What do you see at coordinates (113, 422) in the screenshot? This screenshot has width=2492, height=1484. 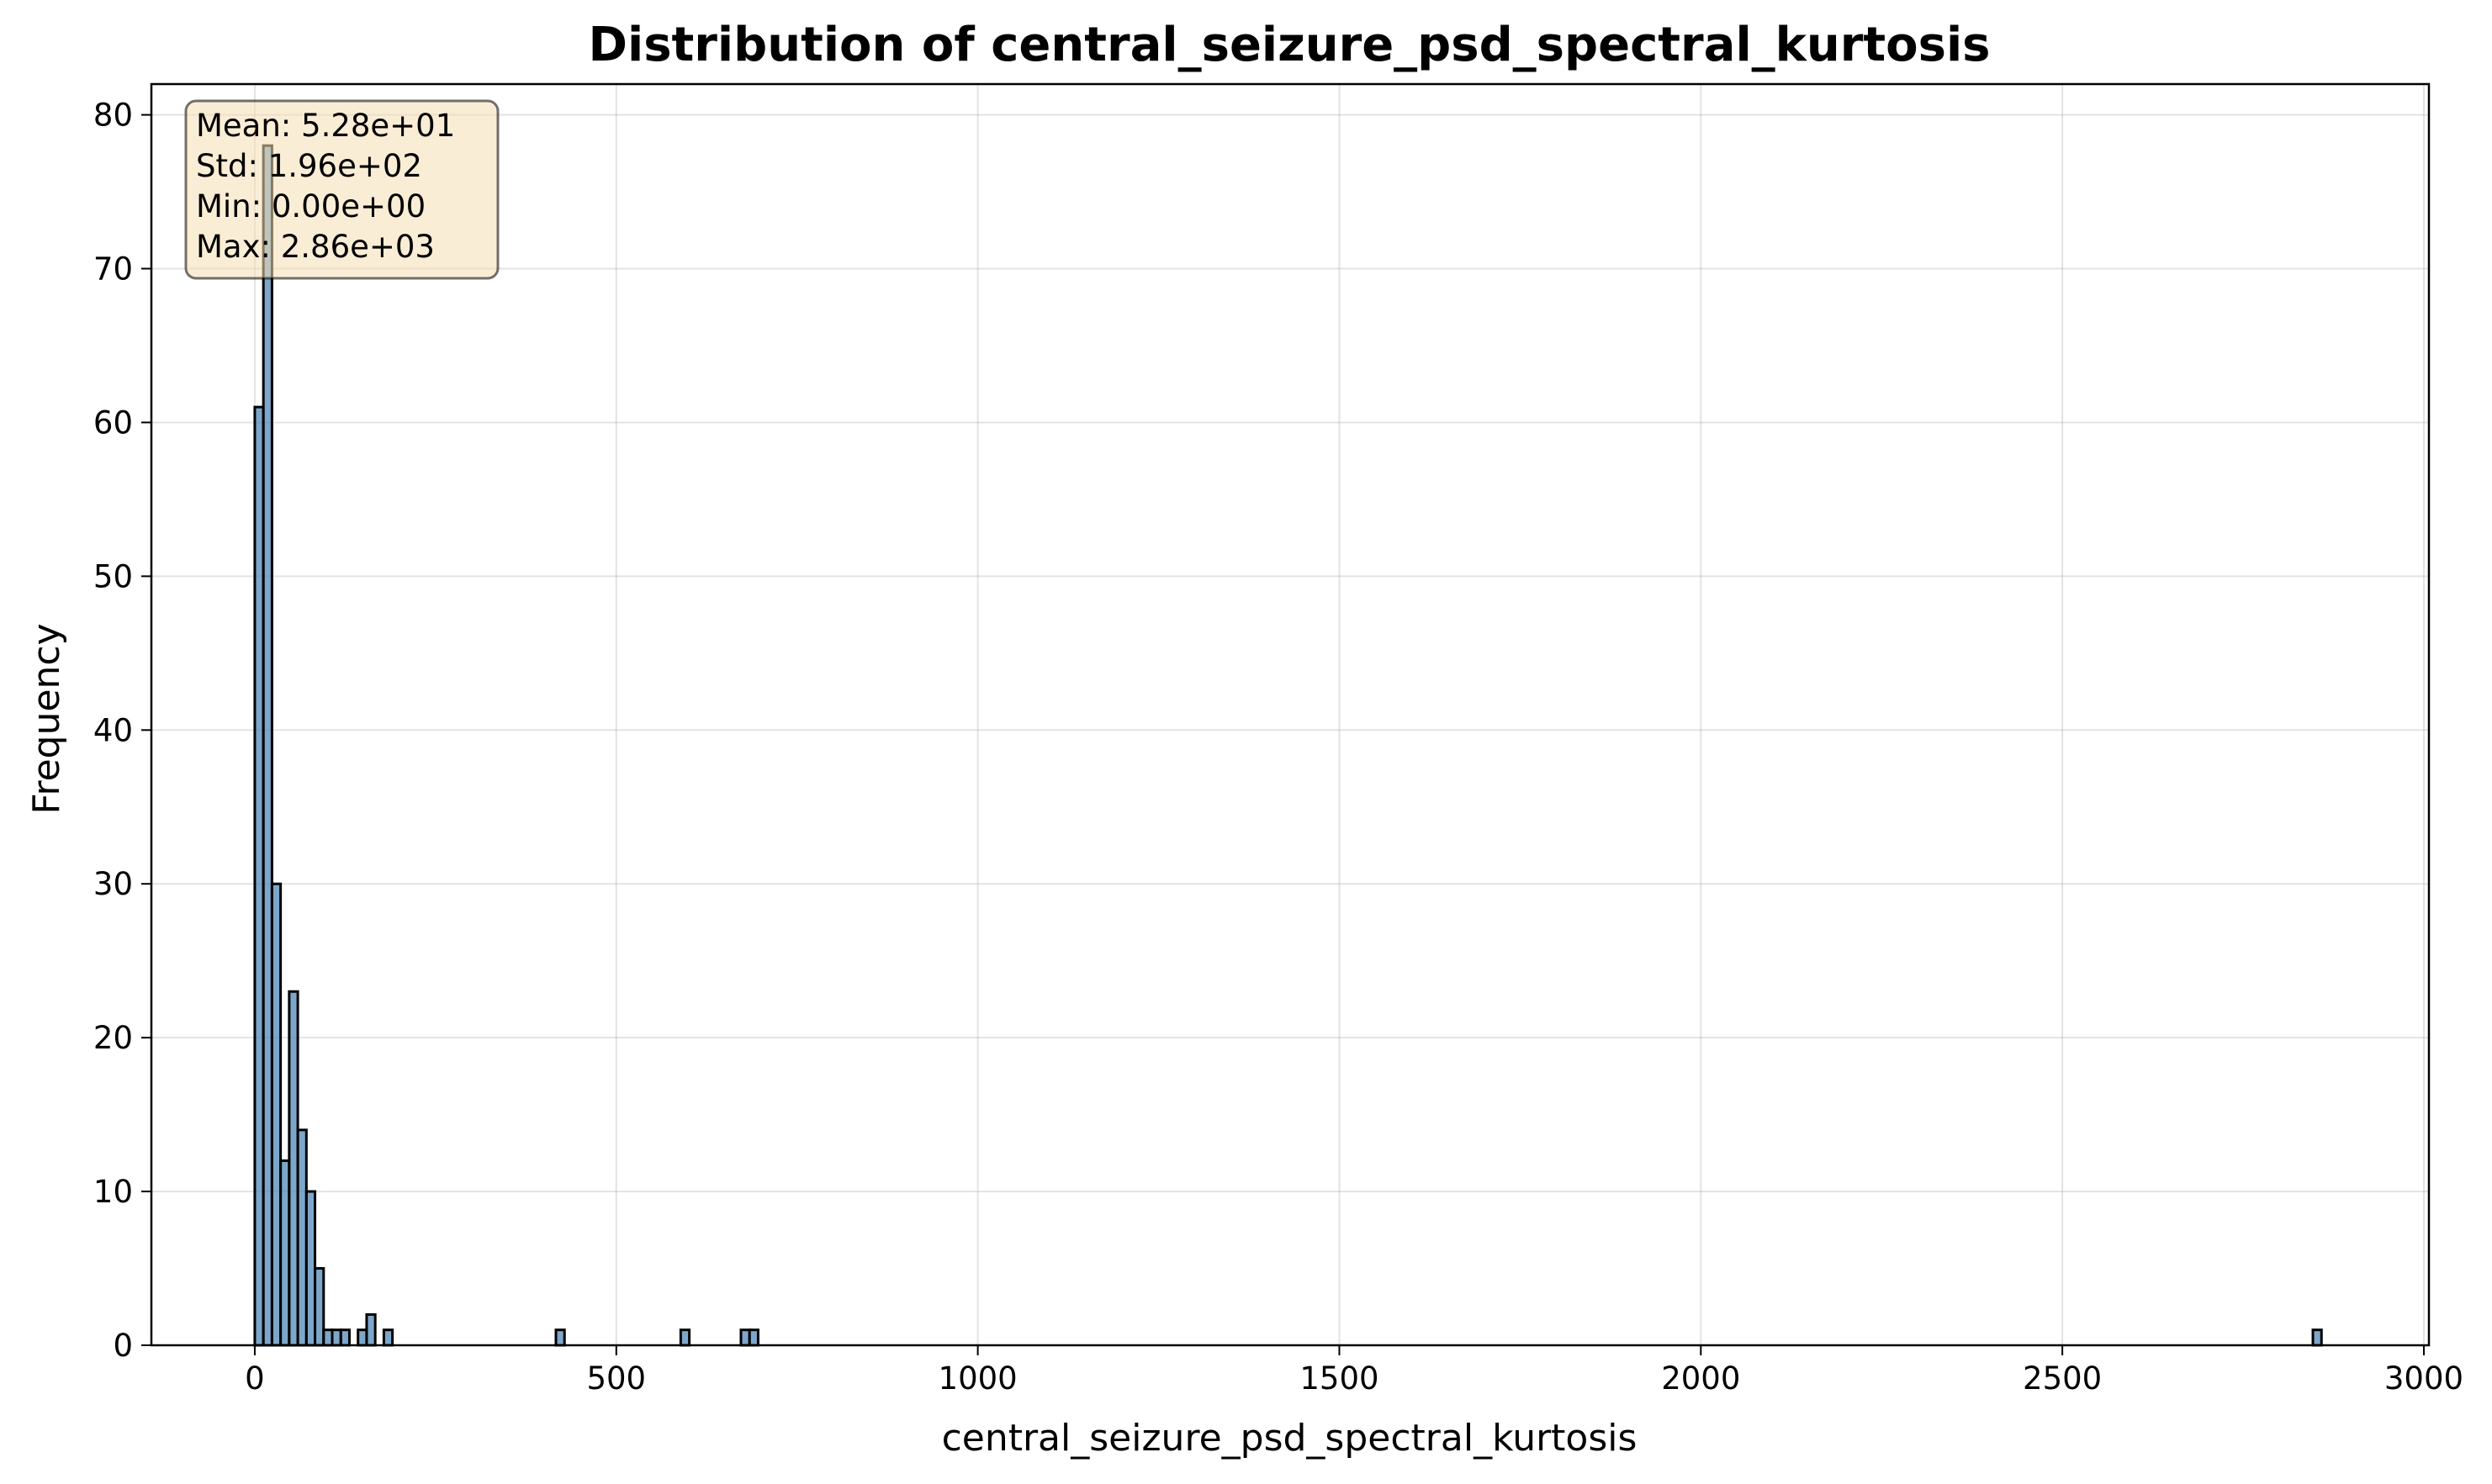 I see `y-tick-label: 60` at bounding box center [113, 422].